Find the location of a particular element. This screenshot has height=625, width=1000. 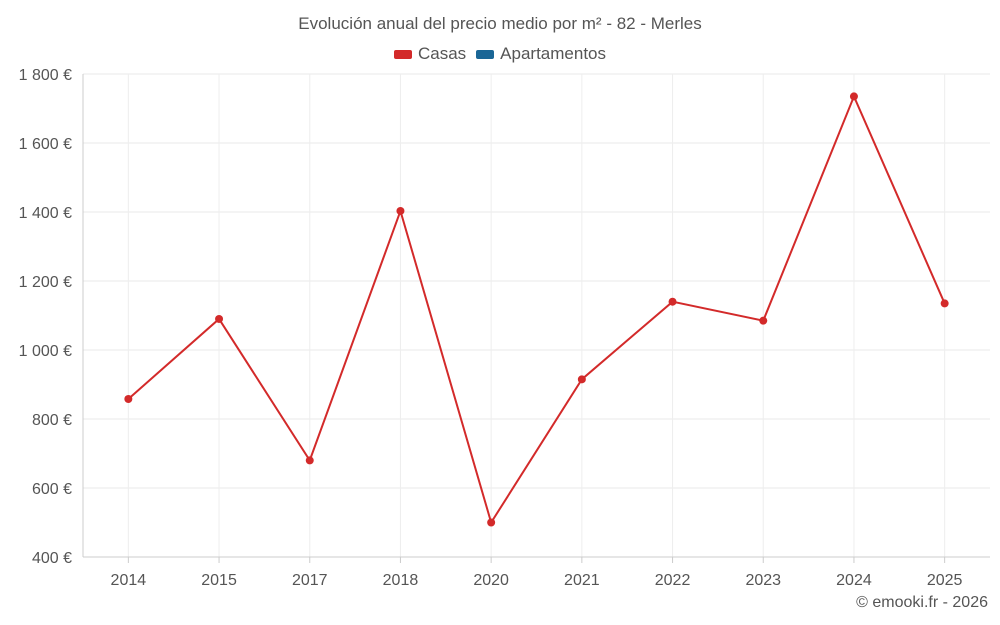

y-tick-label: 1 200 € is located at coordinates (45, 282).